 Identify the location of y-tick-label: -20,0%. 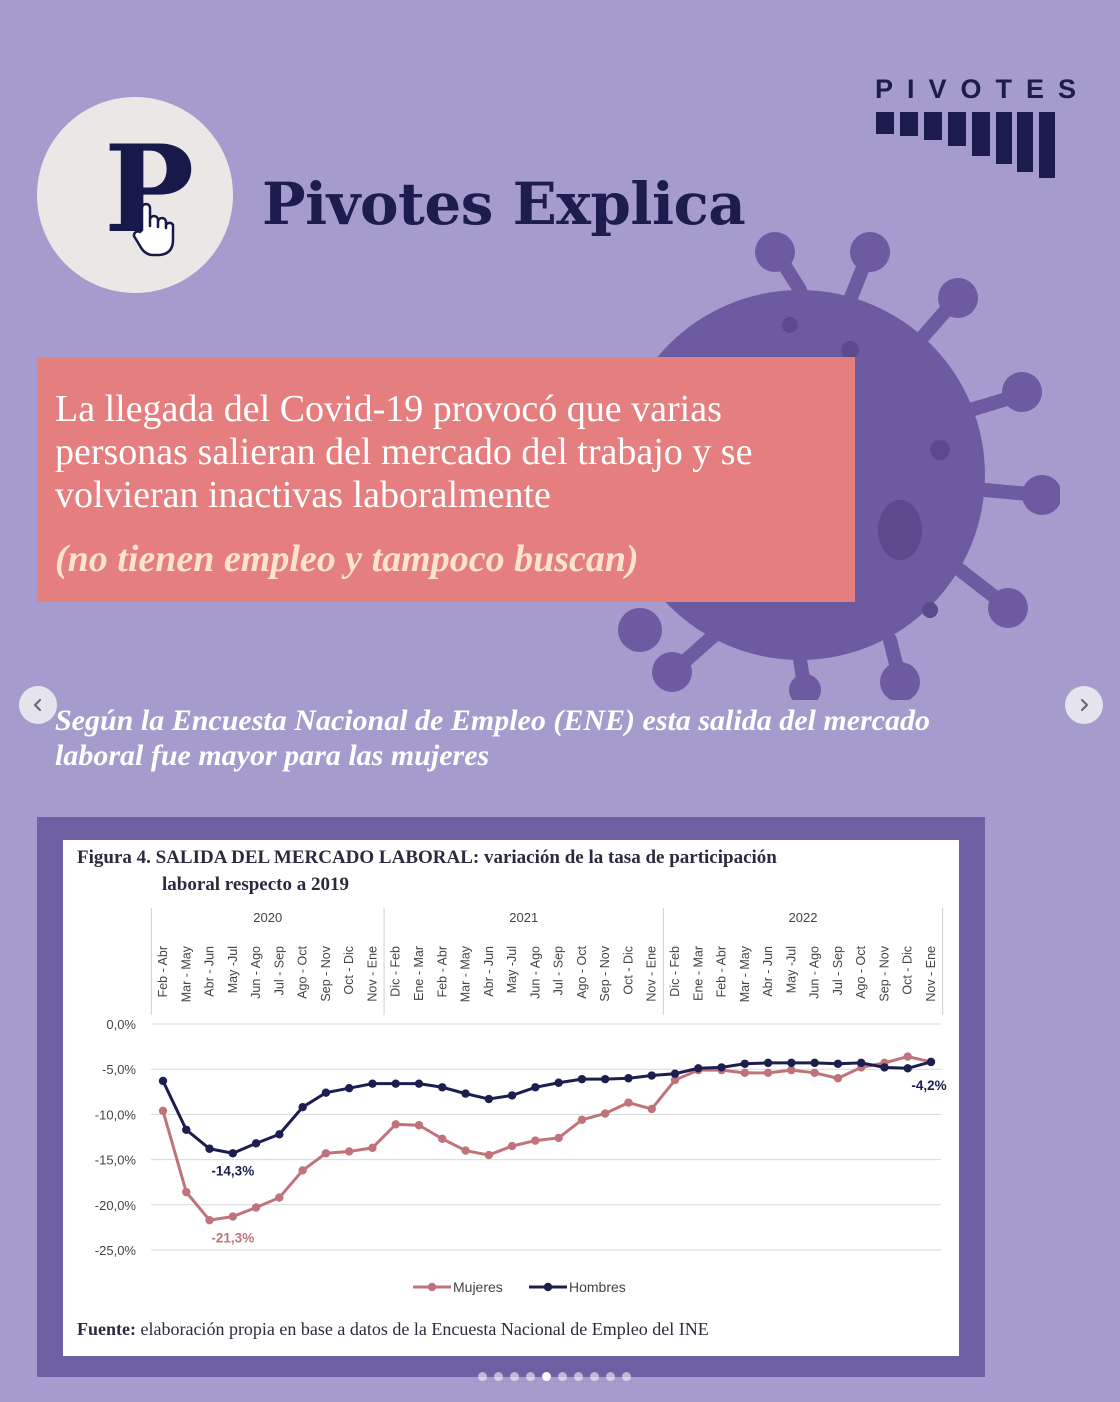
(116, 1205).